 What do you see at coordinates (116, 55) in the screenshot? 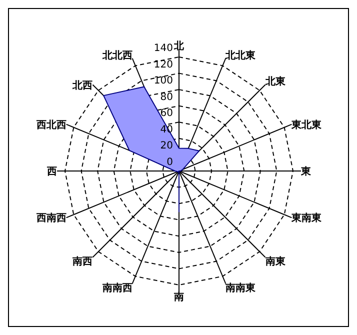
I see `spoke-label: 北北西` at bounding box center [116, 55].